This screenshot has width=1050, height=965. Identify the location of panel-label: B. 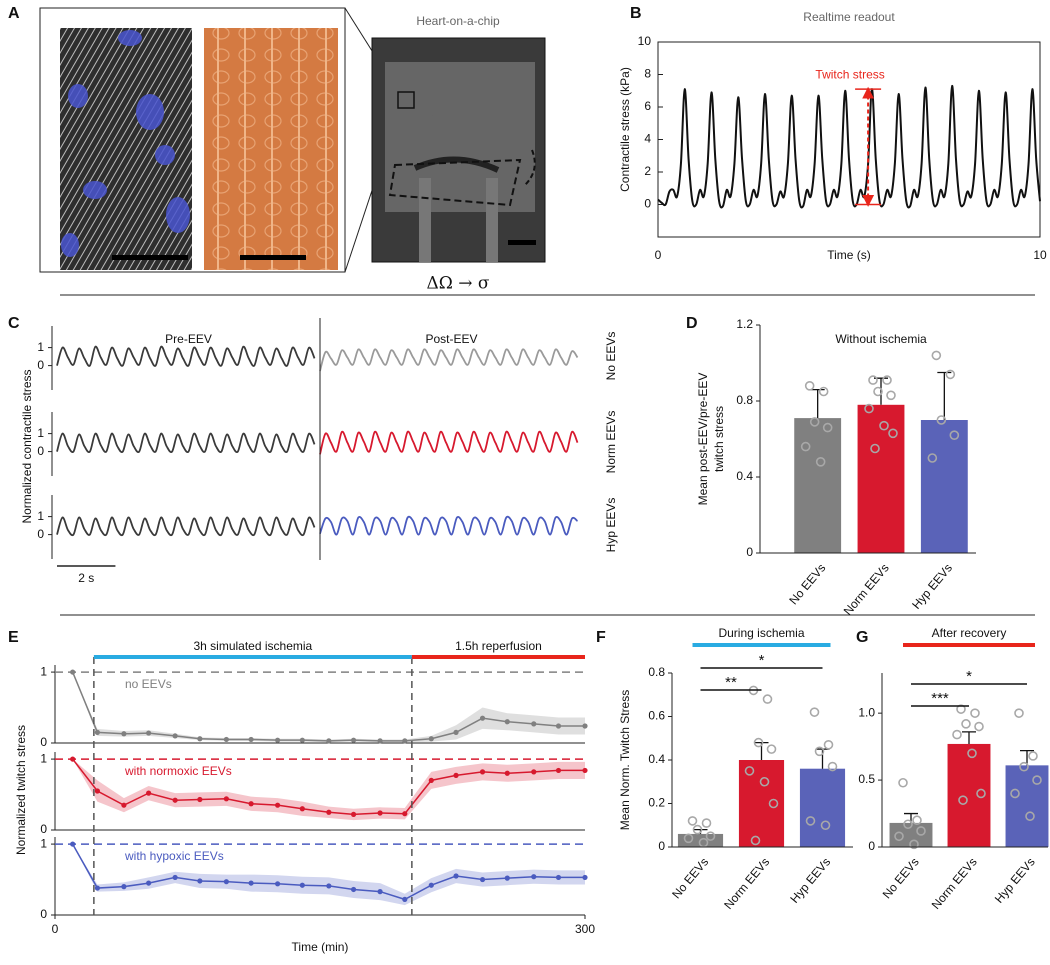
(636, 13).